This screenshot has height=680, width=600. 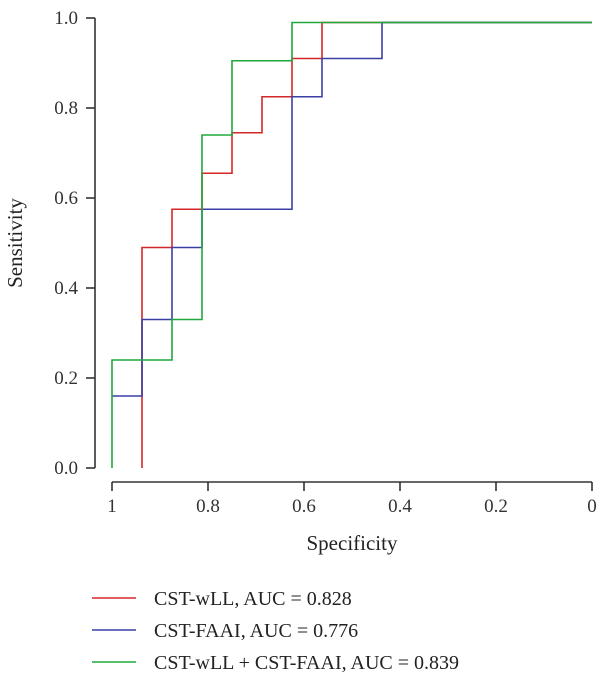 What do you see at coordinates (66, 288) in the screenshot?
I see `y-tick-label: 0.4` at bounding box center [66, 288].